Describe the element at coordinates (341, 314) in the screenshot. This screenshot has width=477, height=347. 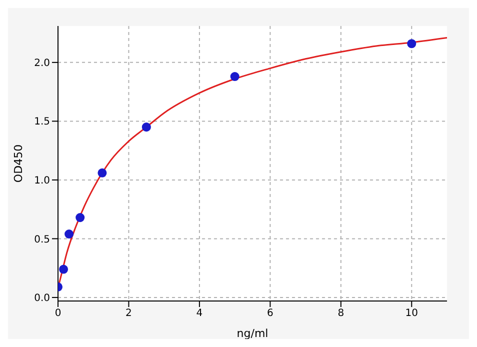
I see `x-tick-label: 8` at that location.